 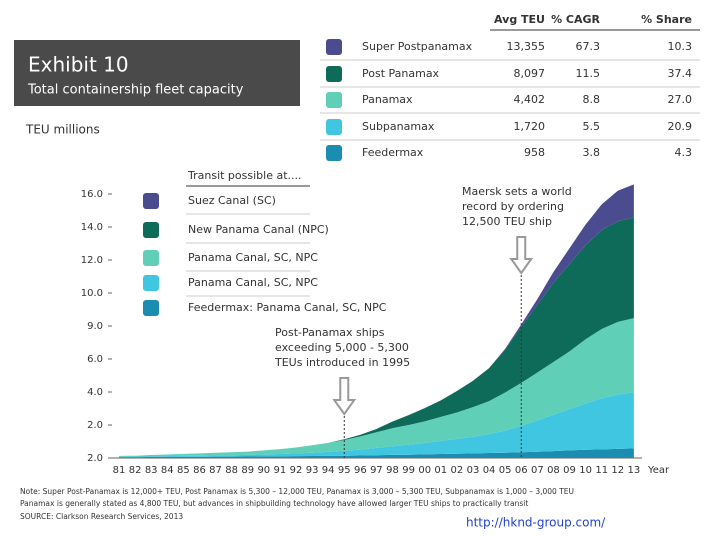 I want to click on x-tick-label: 01, so click(x=440, y=470).